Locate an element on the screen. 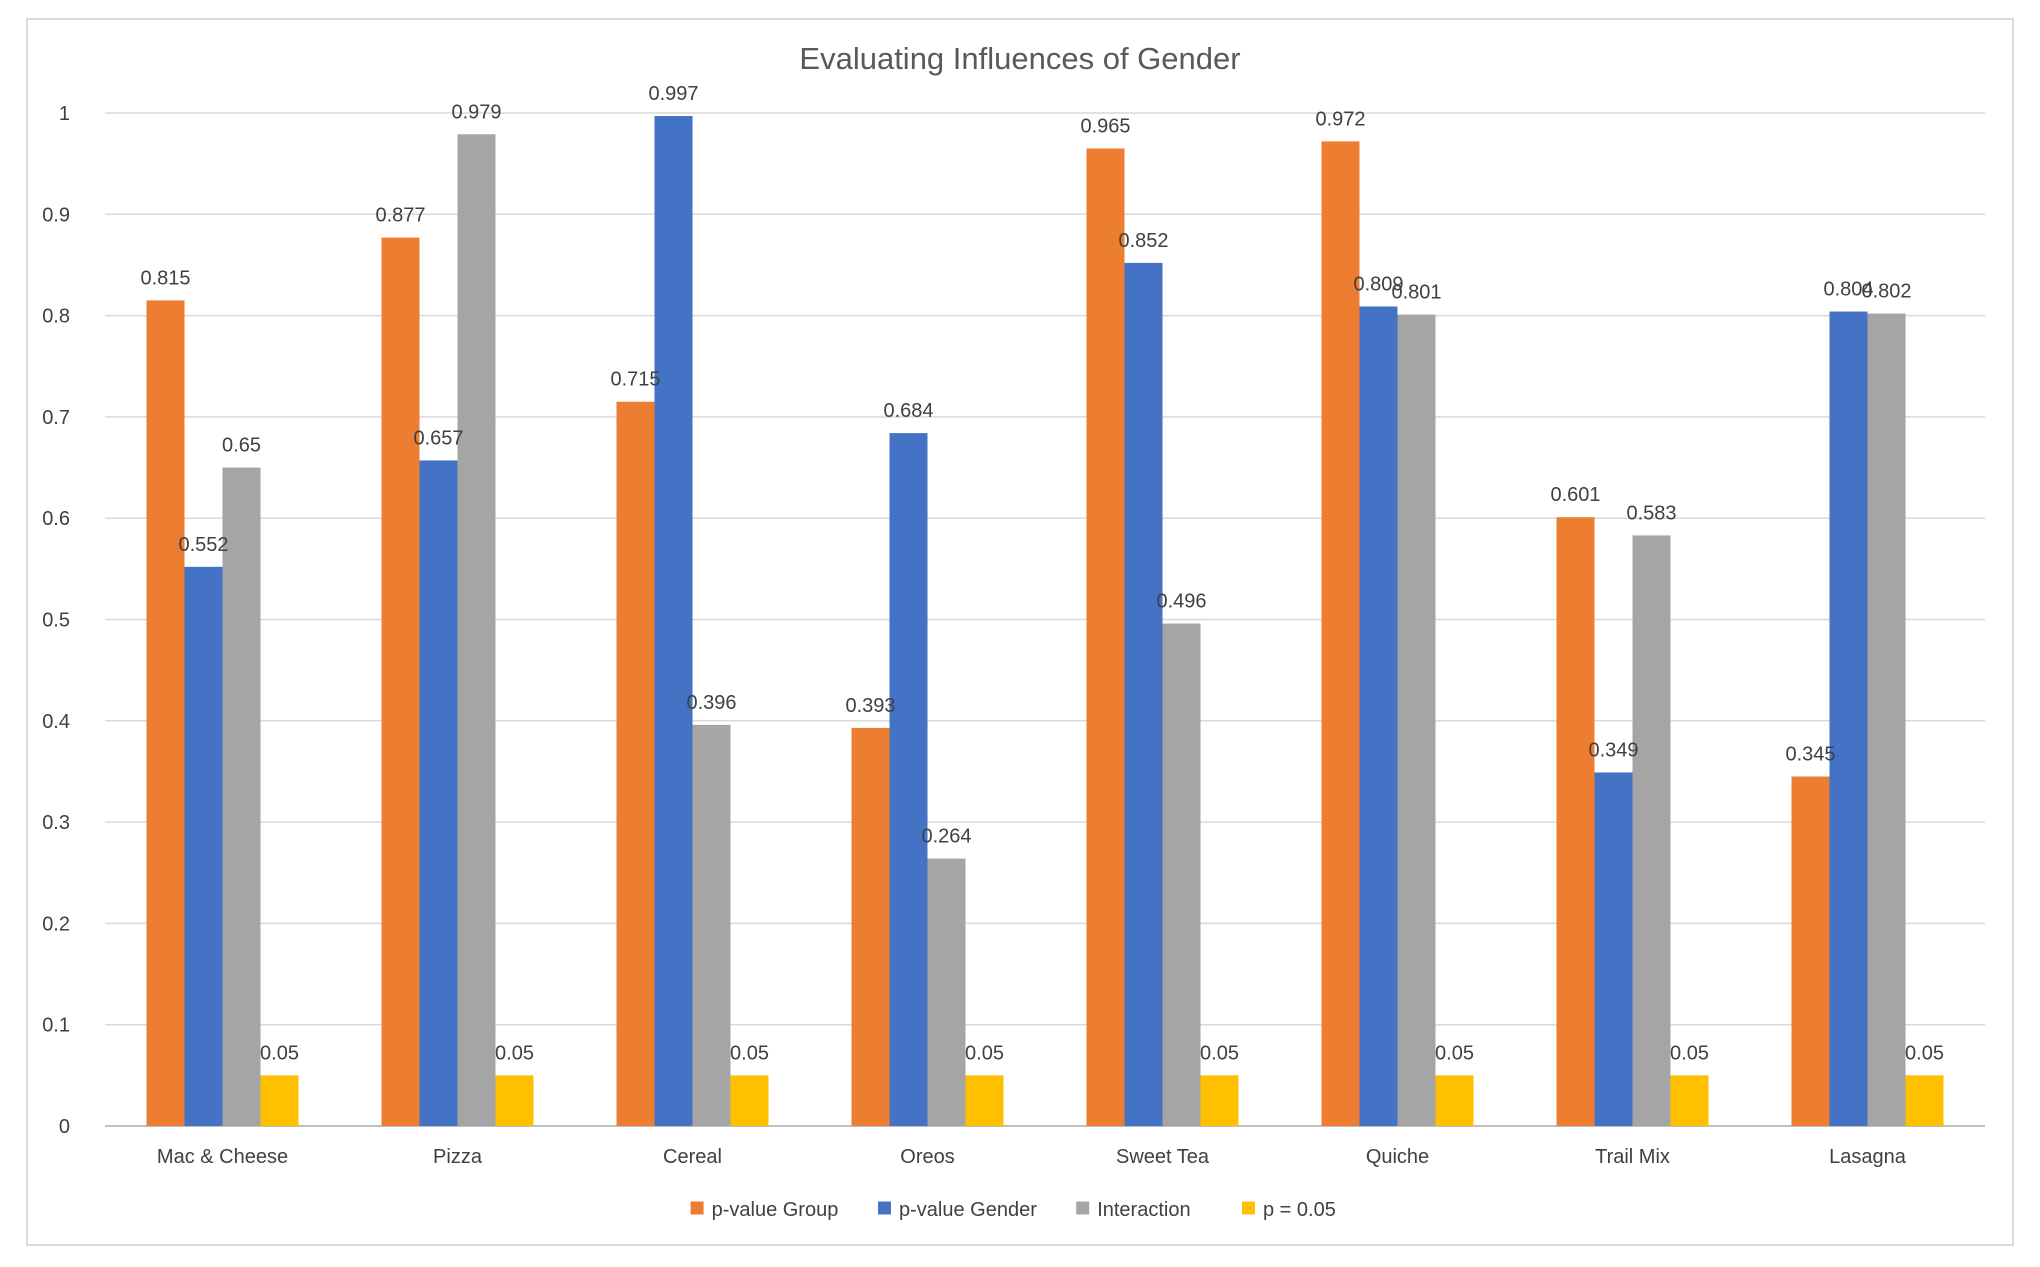  y-tick-label: 0 is located at coordinates (64, 1127).